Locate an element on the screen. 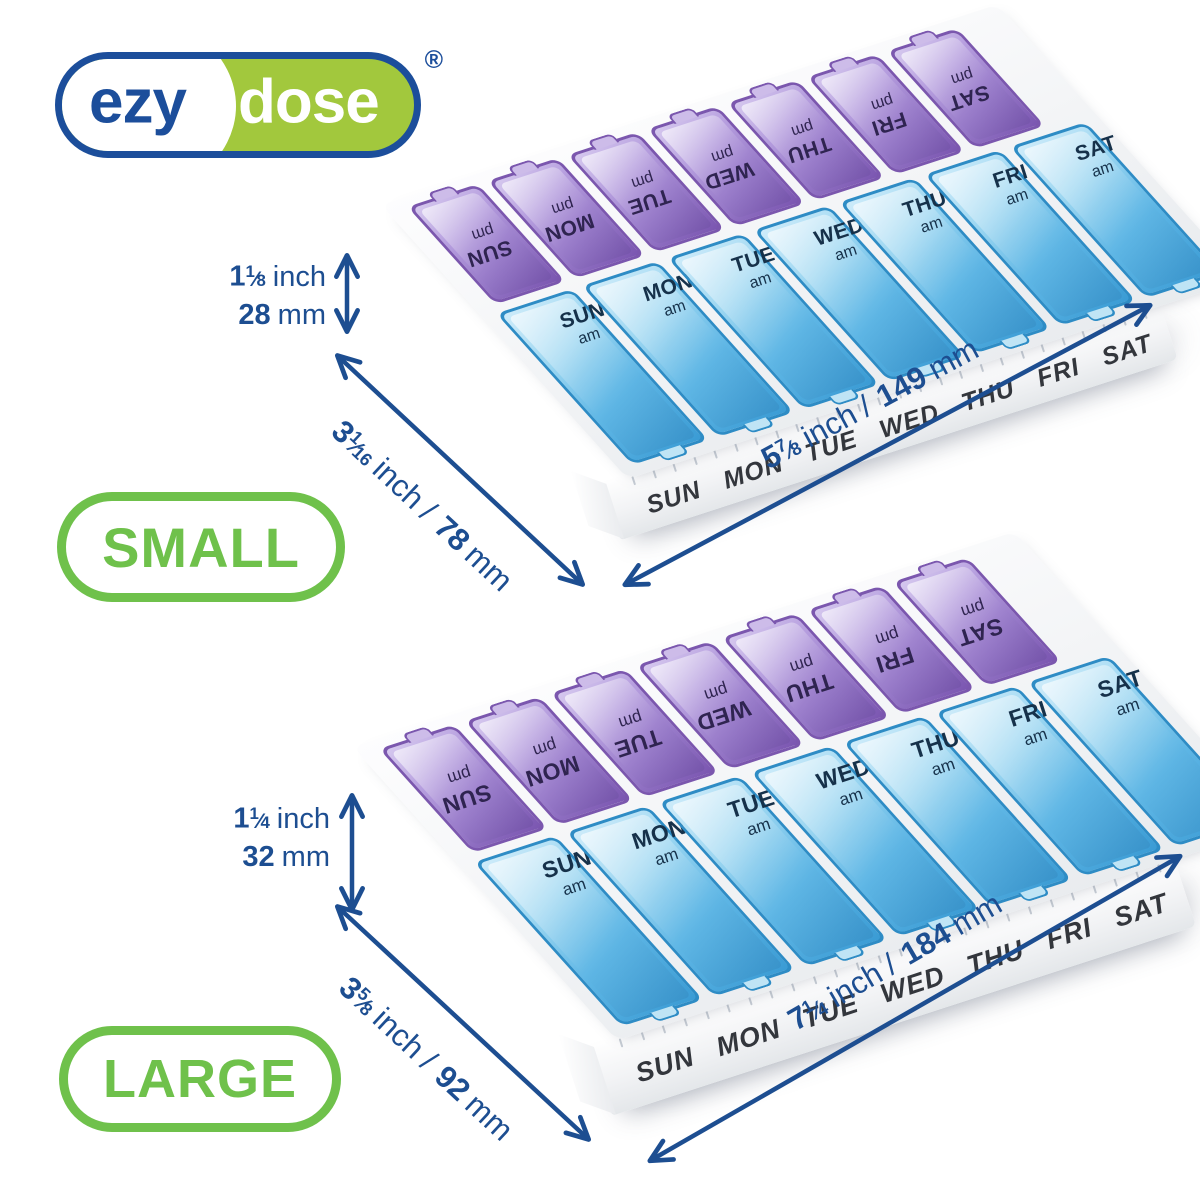 Image resolution: width=1200 pixels, height=1200 pixels. size-badge-small: SMALL is located at coordinates (201, 547).